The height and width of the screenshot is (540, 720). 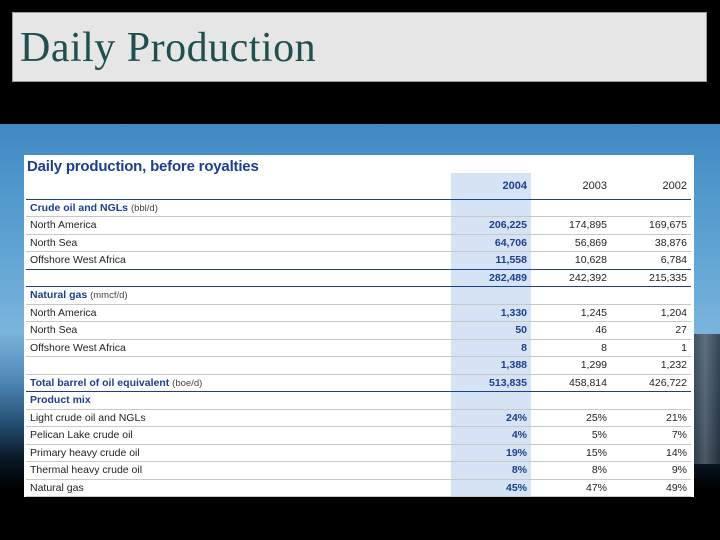 What do you see at coordinates (187, 383) in the screenshot?
I see `boe-unit: (boe/d)` at bounding box center [187, 383].